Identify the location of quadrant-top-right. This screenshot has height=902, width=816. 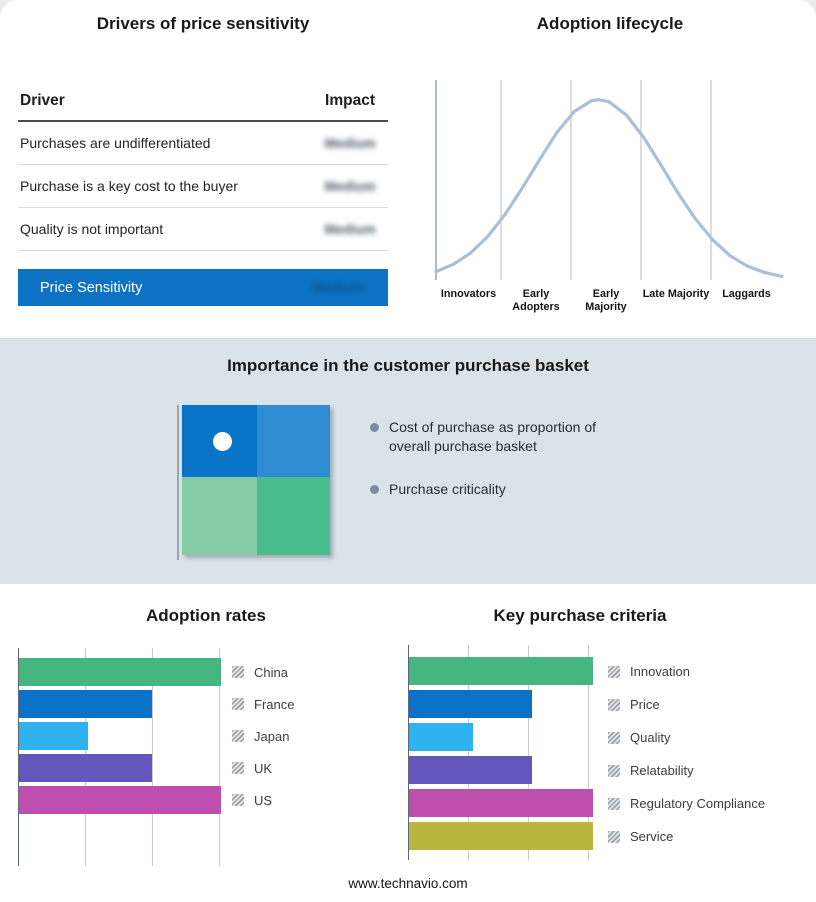
(293, 441).